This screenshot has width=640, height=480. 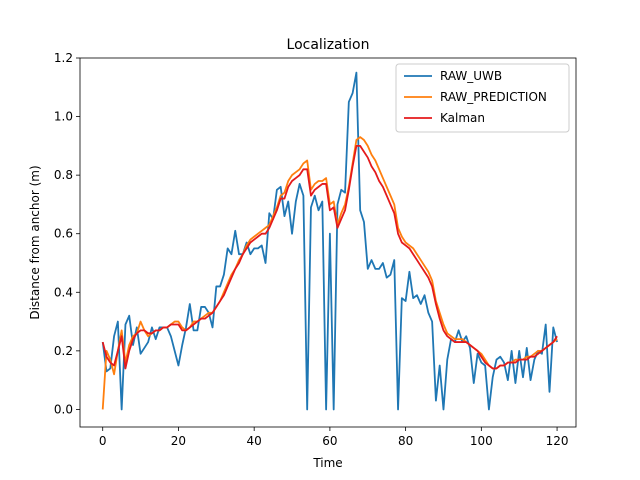 I want to click on x-tick-label: 40, so click(x=254, y=441).